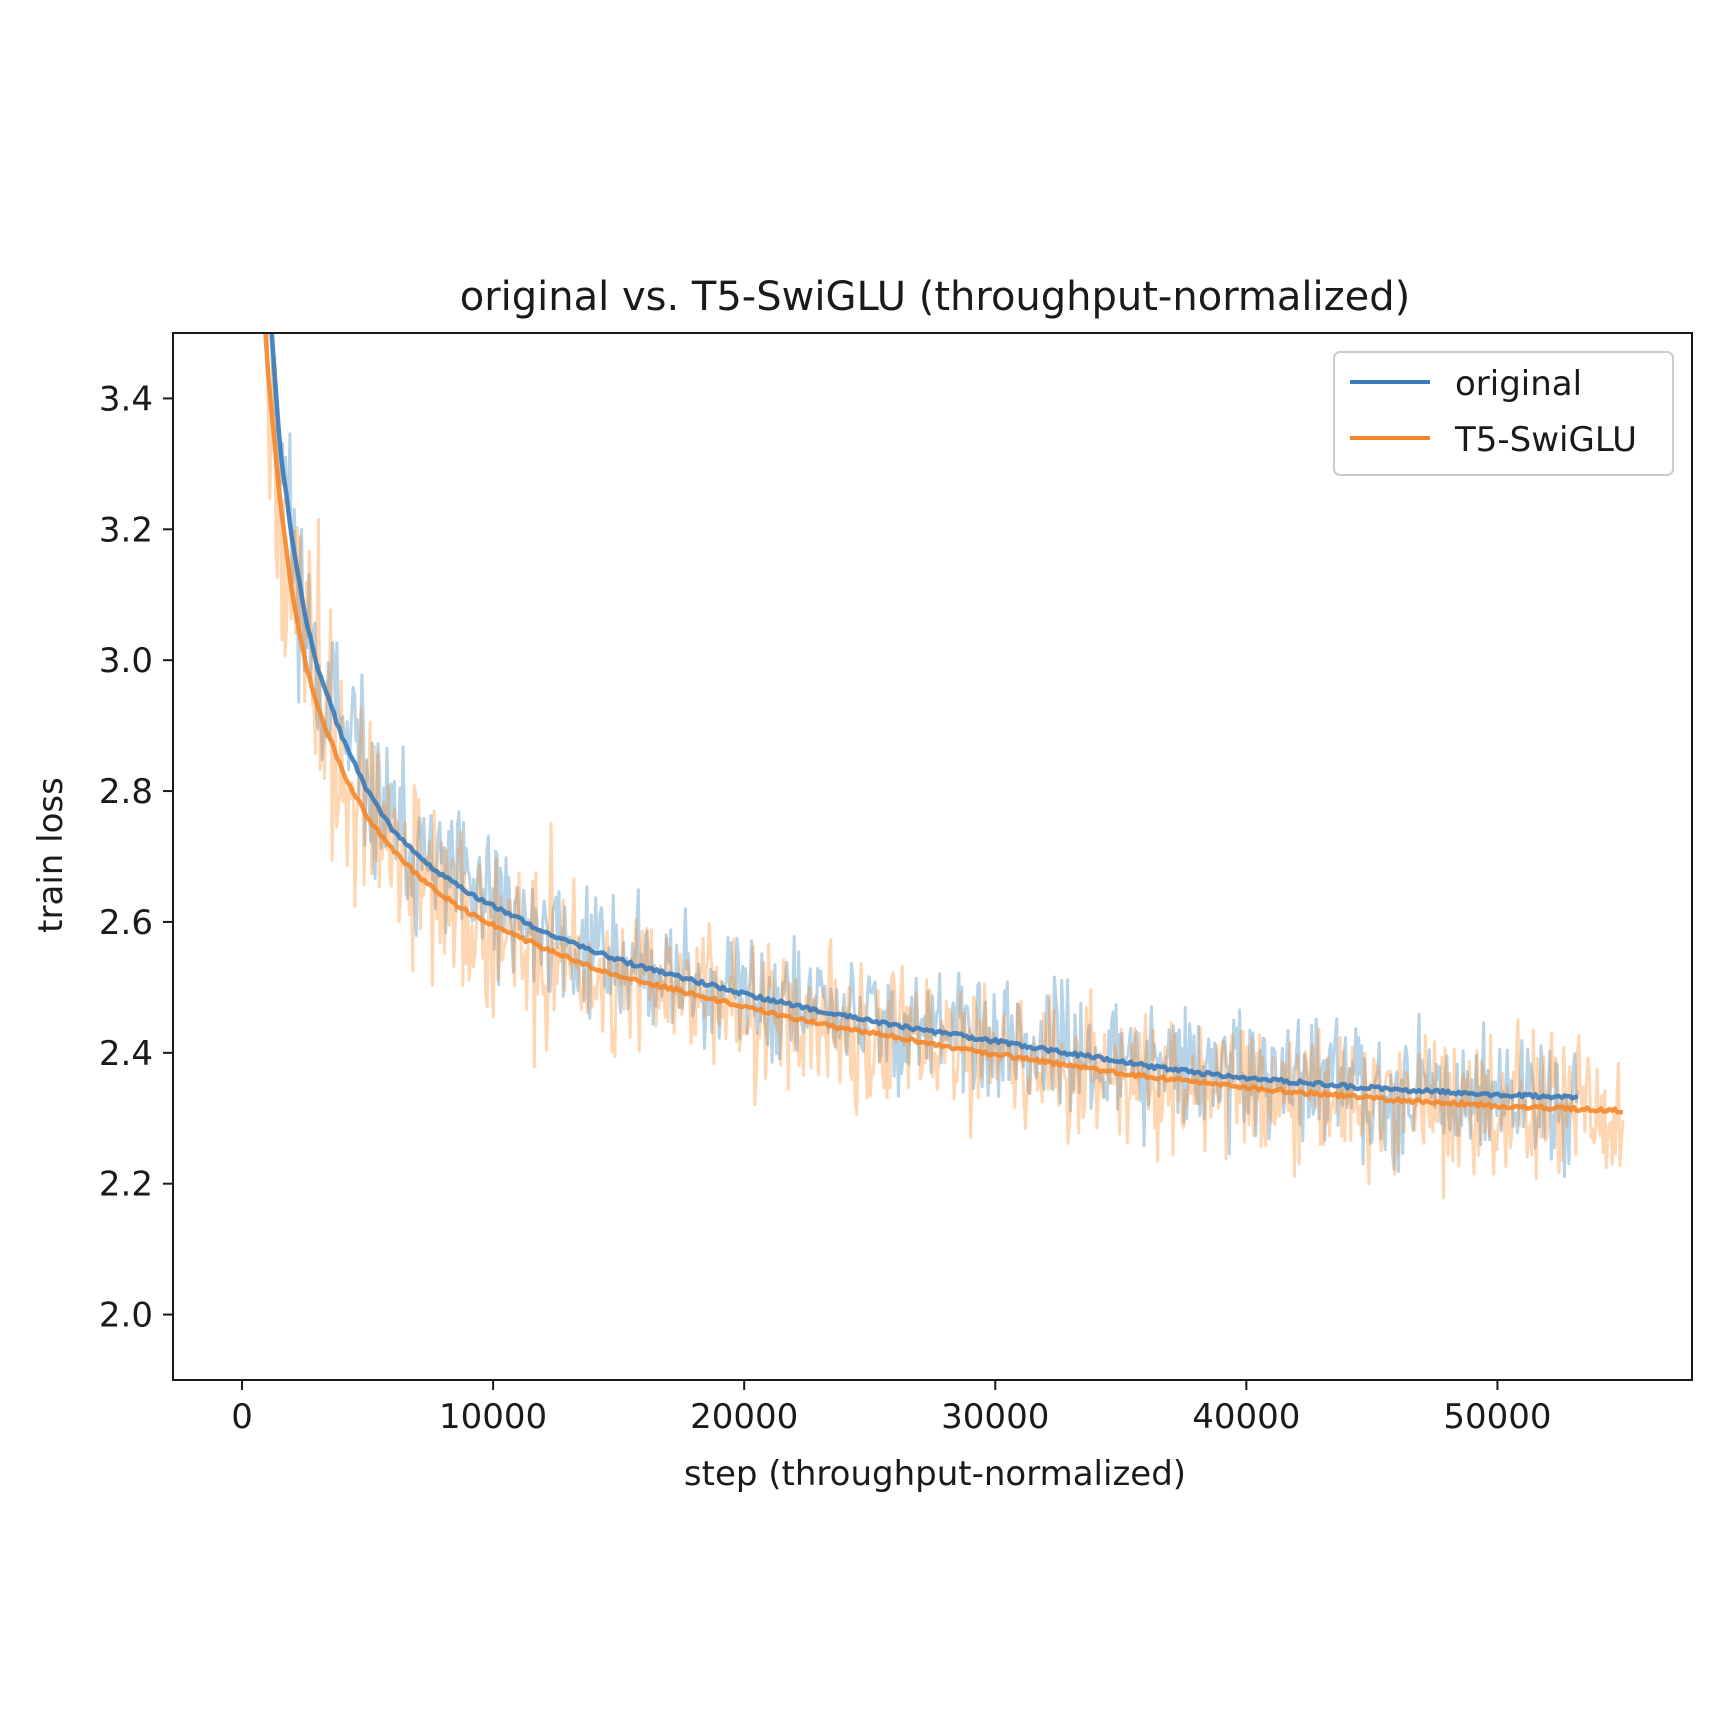 The image size is (1714, 1719). I want to click on y-tick-label: 2.8, so click(126, 792).